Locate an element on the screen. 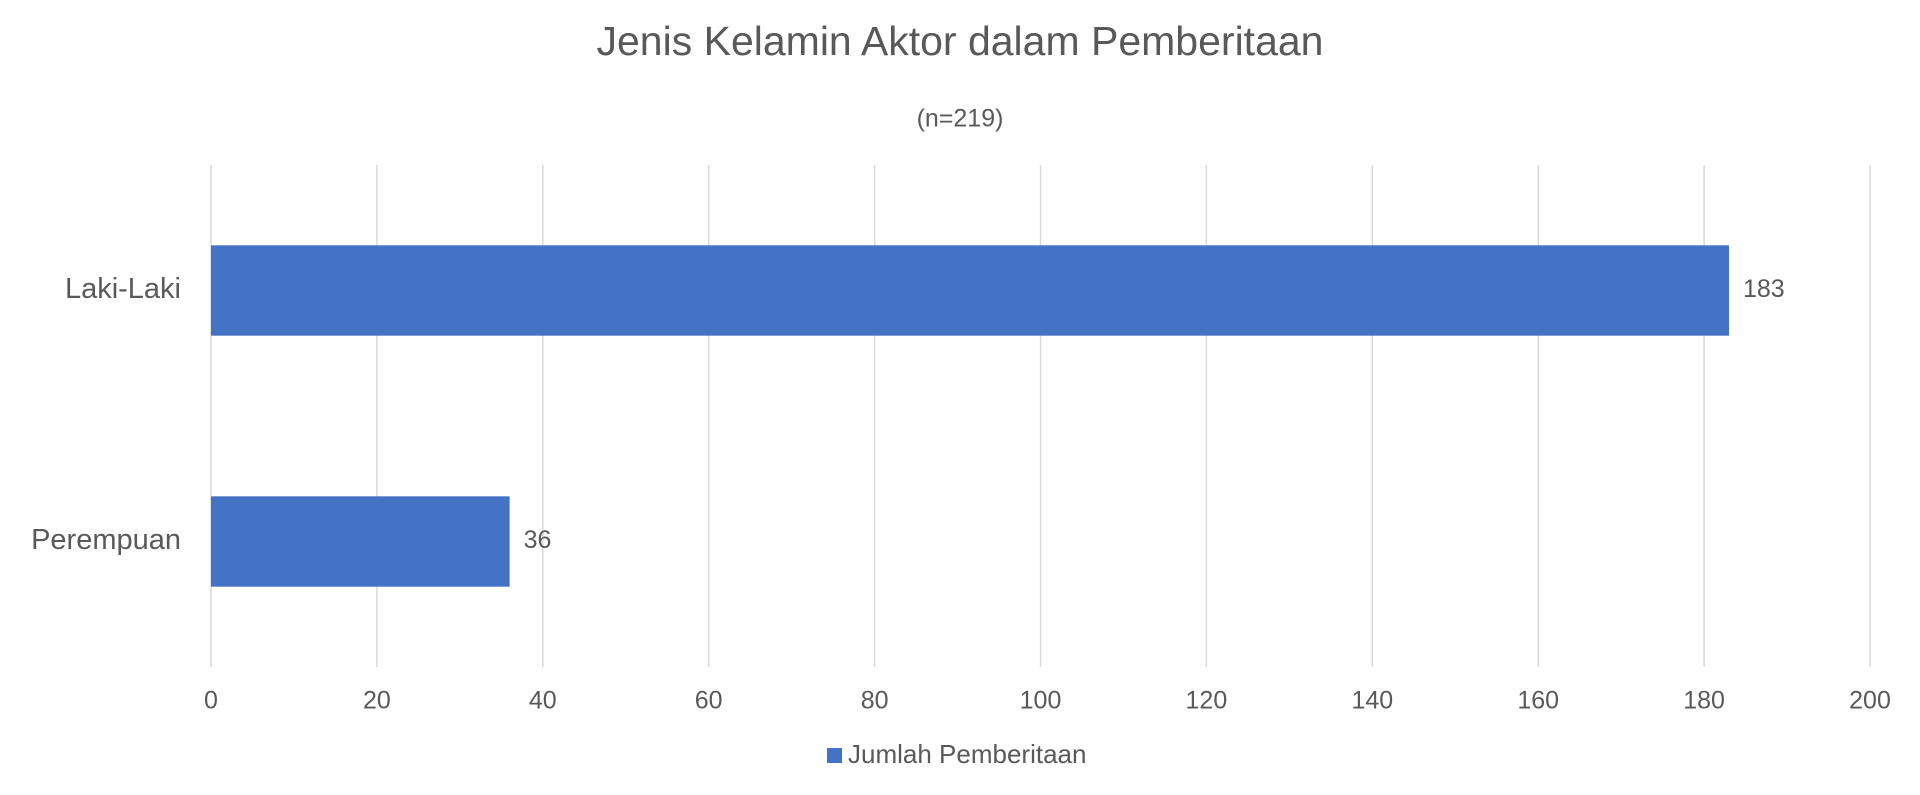  data-label: 183 is located at coordinates (1764, 289).